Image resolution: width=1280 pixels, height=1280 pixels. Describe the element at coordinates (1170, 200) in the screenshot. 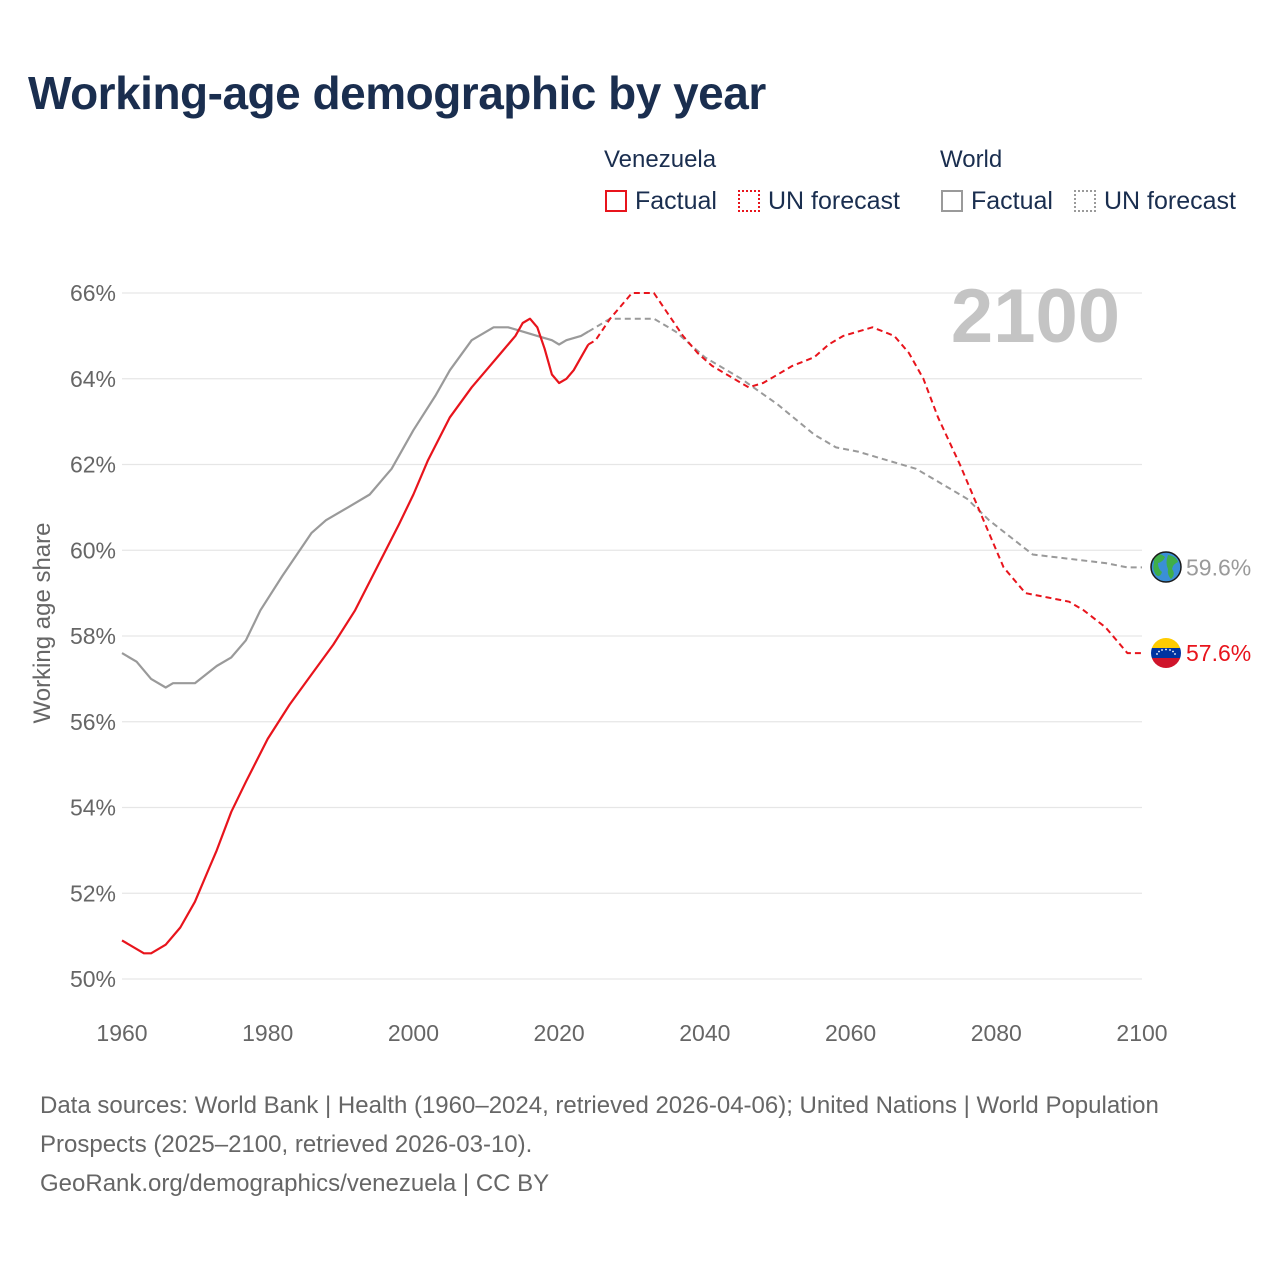

I see `legend-label-world-forecast: UN forecast` at that location.